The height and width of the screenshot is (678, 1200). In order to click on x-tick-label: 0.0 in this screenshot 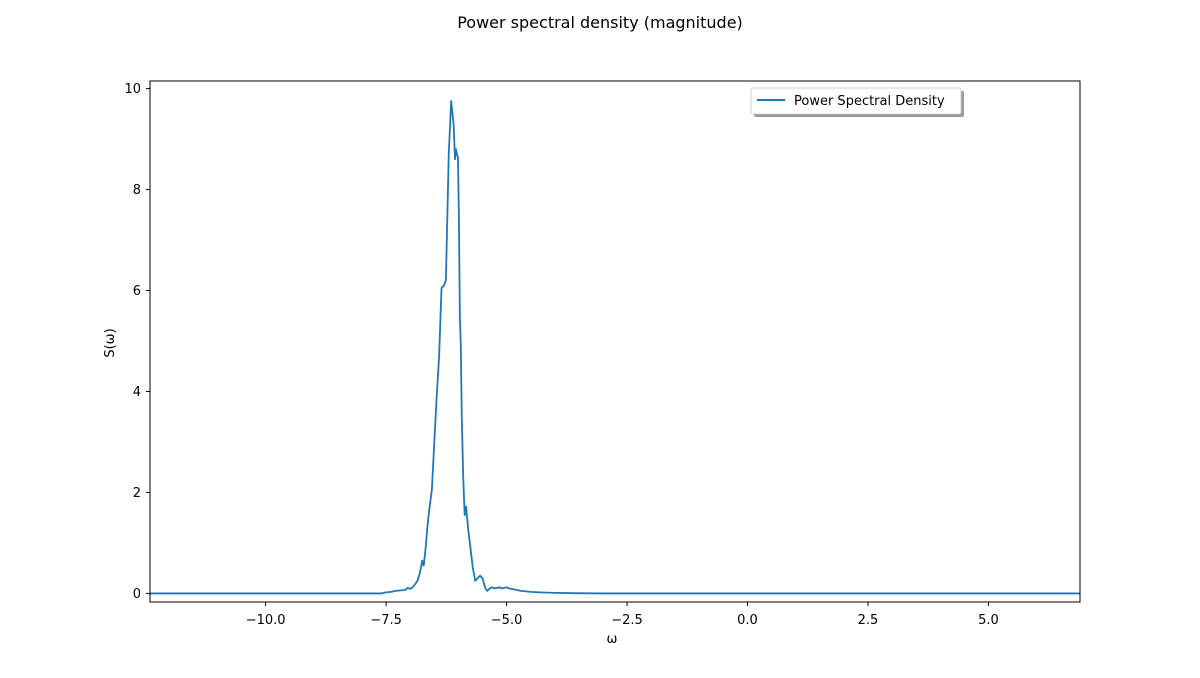, I will do `click(747, 620)`.